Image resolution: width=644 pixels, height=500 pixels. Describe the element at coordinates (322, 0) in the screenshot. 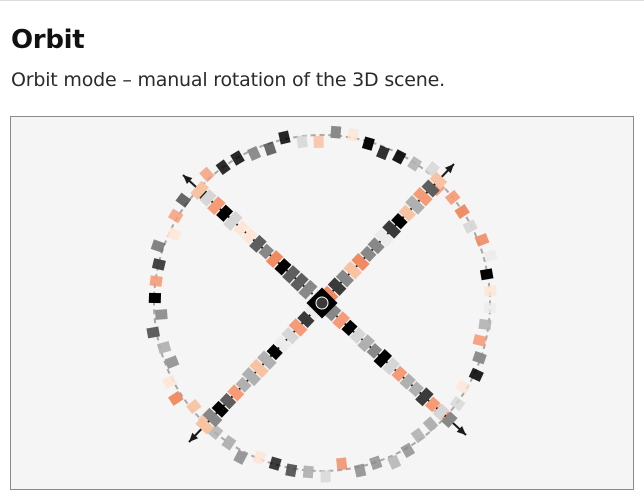

I see `top-divider` at that location.